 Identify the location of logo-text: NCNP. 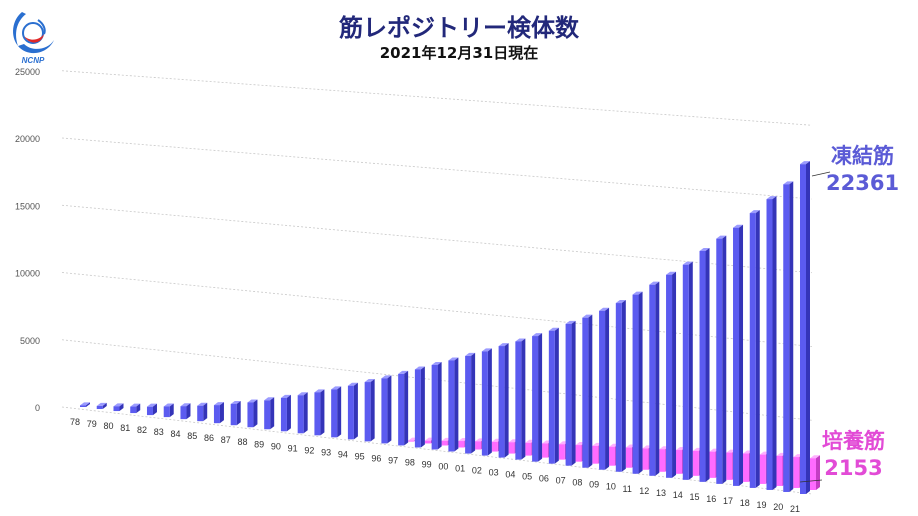
(33, 60).